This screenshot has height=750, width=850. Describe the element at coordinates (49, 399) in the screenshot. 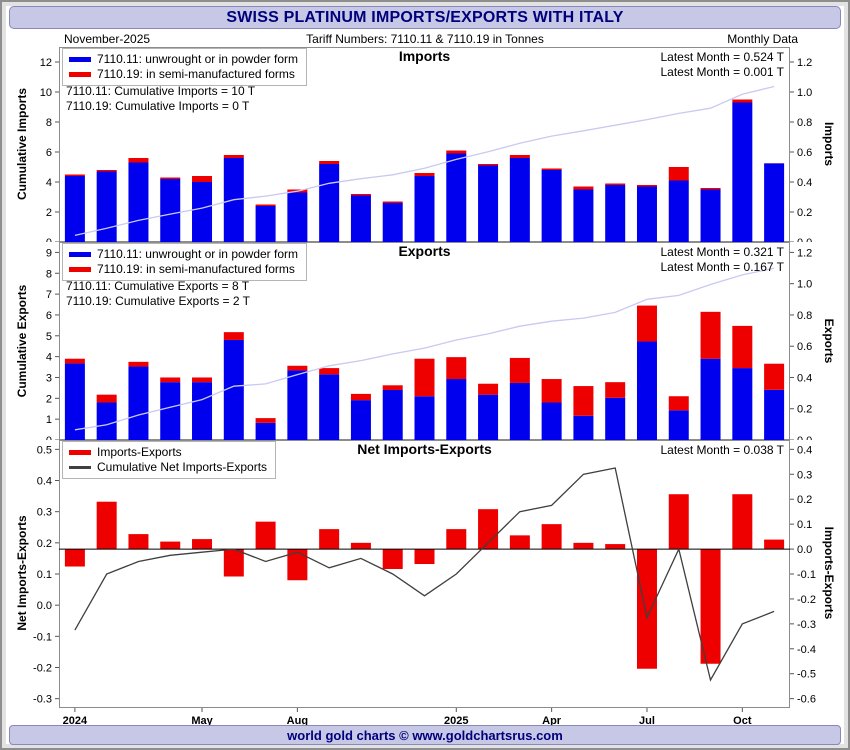

I see `svg-text: 2` at that location.